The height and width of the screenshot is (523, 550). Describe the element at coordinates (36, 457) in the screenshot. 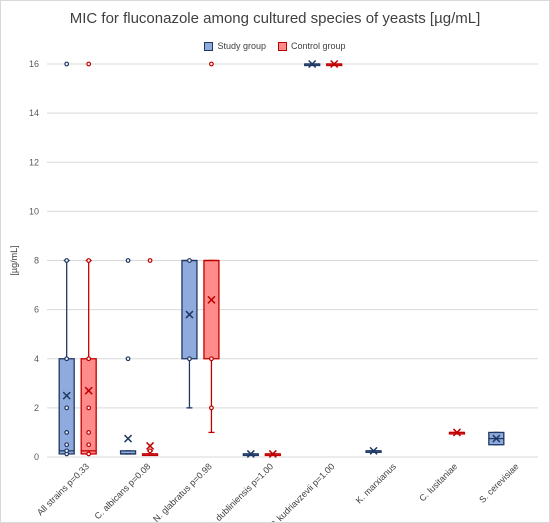

I see `y-tick-label: 0` at that location.